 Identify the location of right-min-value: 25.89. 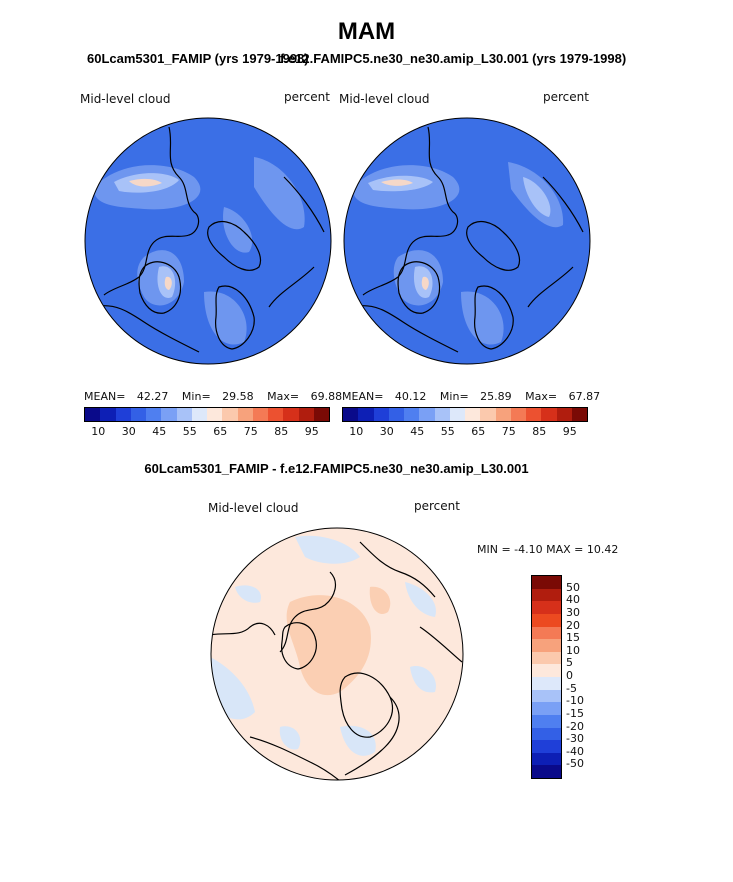
(496, 396).